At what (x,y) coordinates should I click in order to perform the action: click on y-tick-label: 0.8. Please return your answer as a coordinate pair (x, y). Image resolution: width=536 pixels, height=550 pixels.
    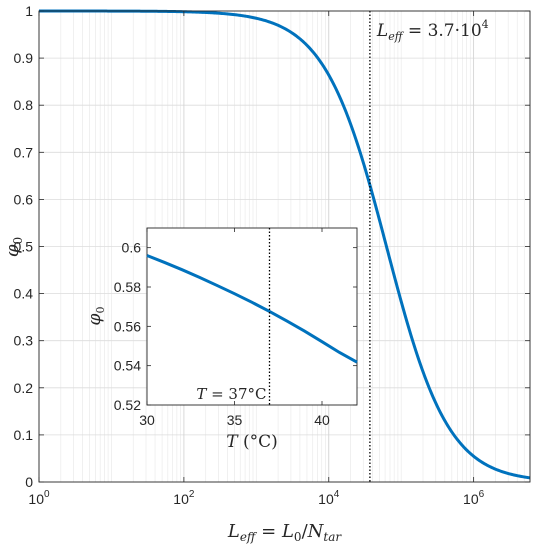
    Looking at the image, I should click on (24, 105).